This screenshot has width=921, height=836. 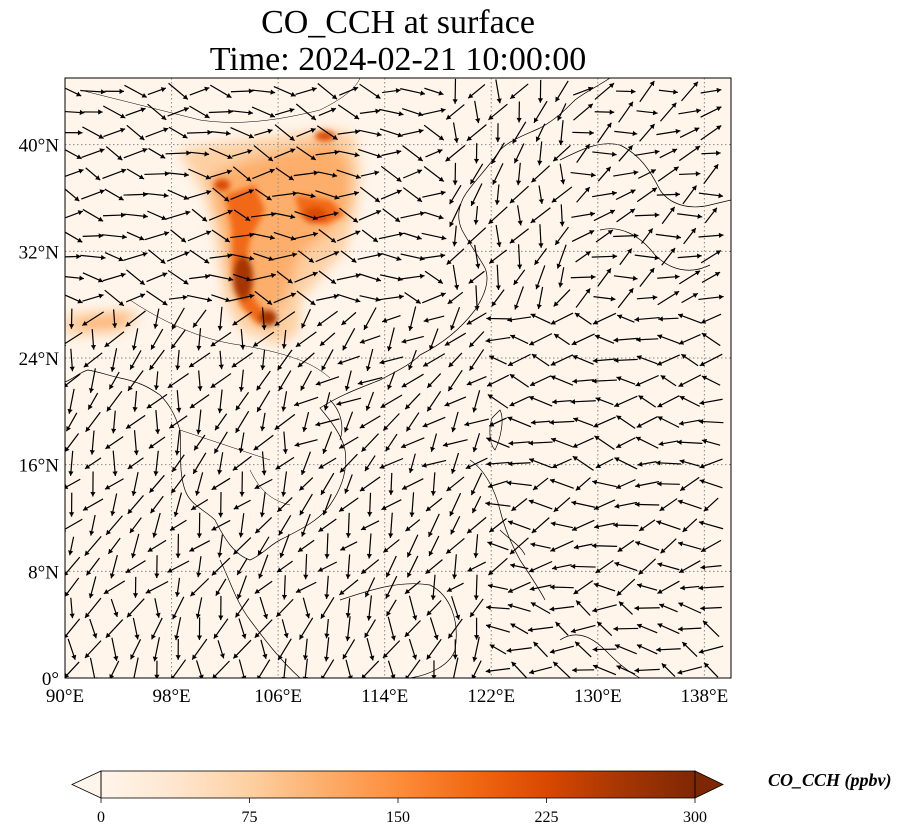 What do you see at coordinates (250, 817) in the screenshot?
I see `colorbar-tick-label: 75` at bounding box center [250, 817].